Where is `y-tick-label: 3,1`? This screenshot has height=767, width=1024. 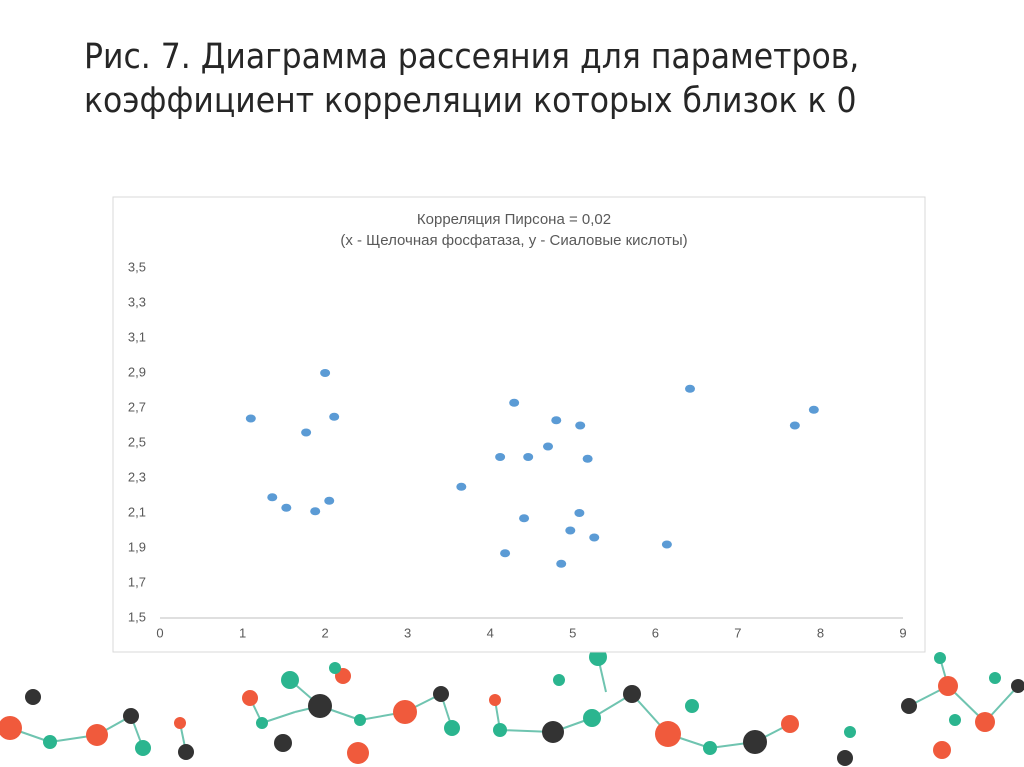 y-tick-label: 3,1 is located at coordinates (137, 336).